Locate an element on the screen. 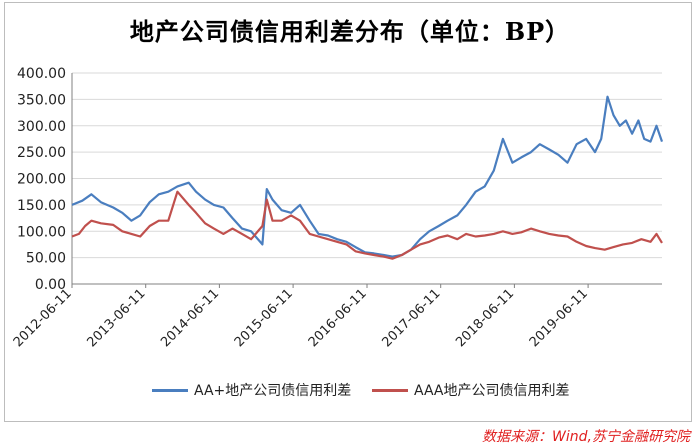 This screenshot has width=700, height=448. y-tick-label: 200.00 is located at coordinates (41, 180).